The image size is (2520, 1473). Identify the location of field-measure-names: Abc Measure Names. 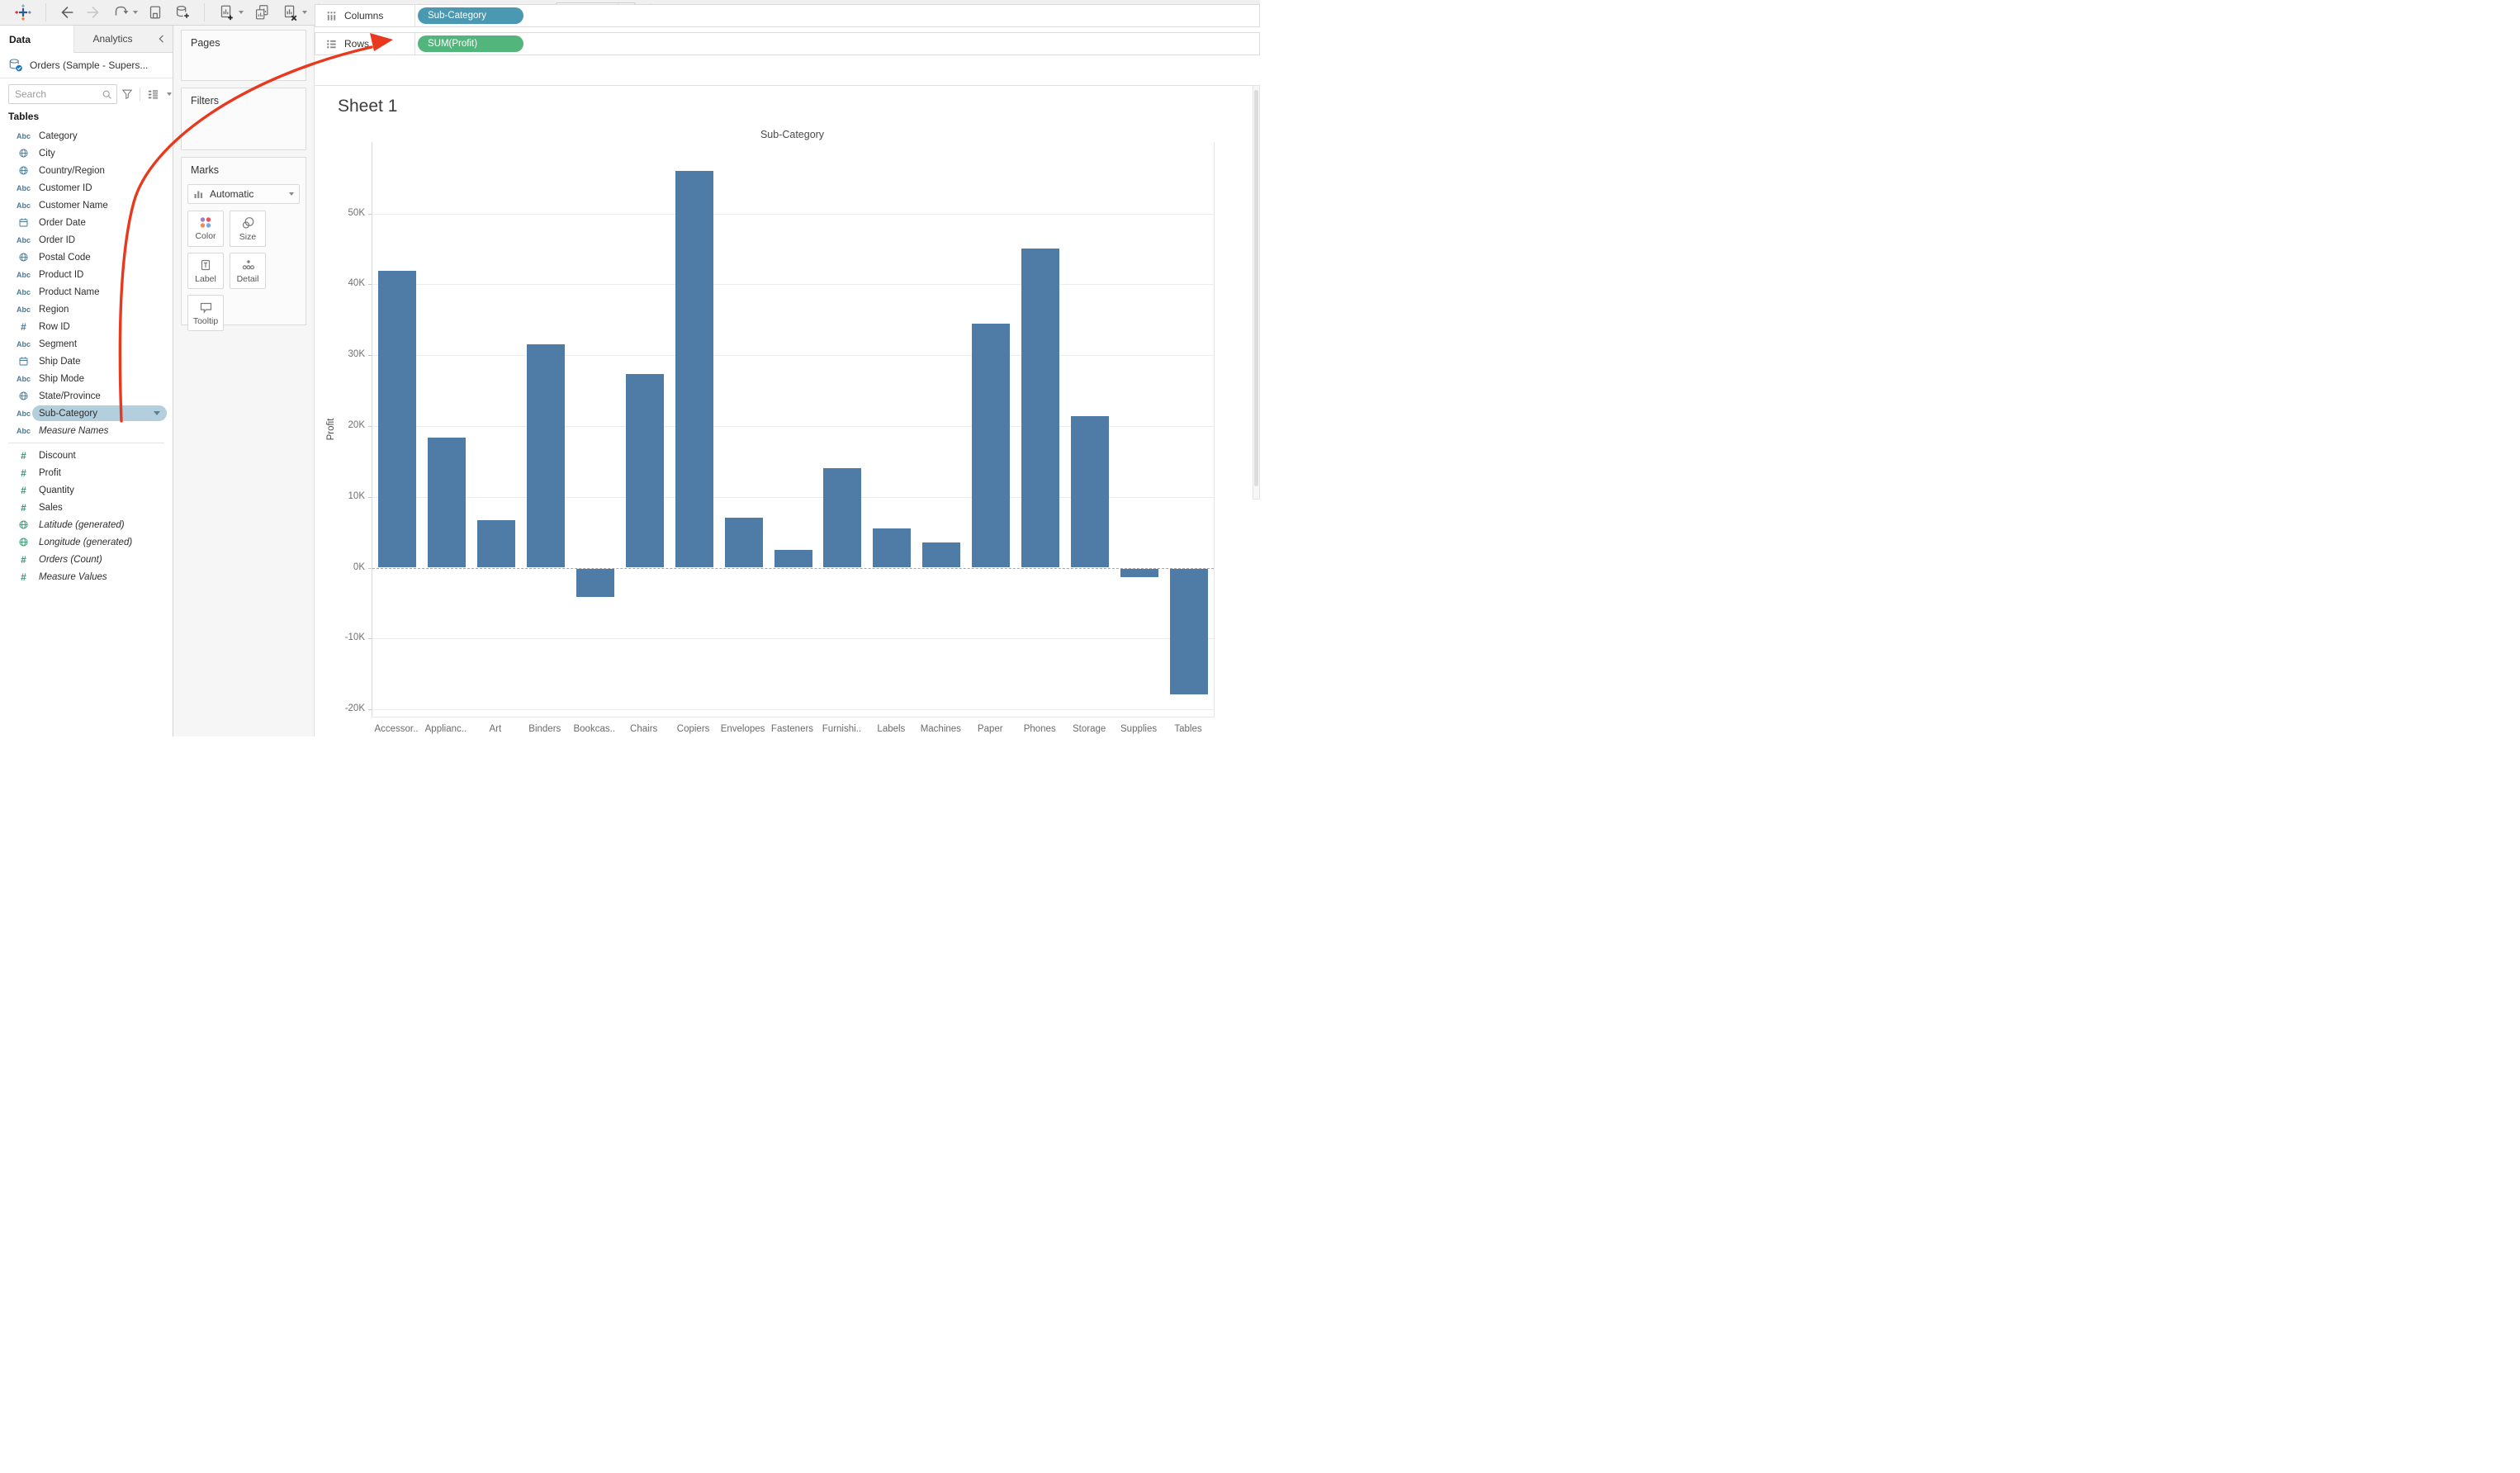
(63, 430).